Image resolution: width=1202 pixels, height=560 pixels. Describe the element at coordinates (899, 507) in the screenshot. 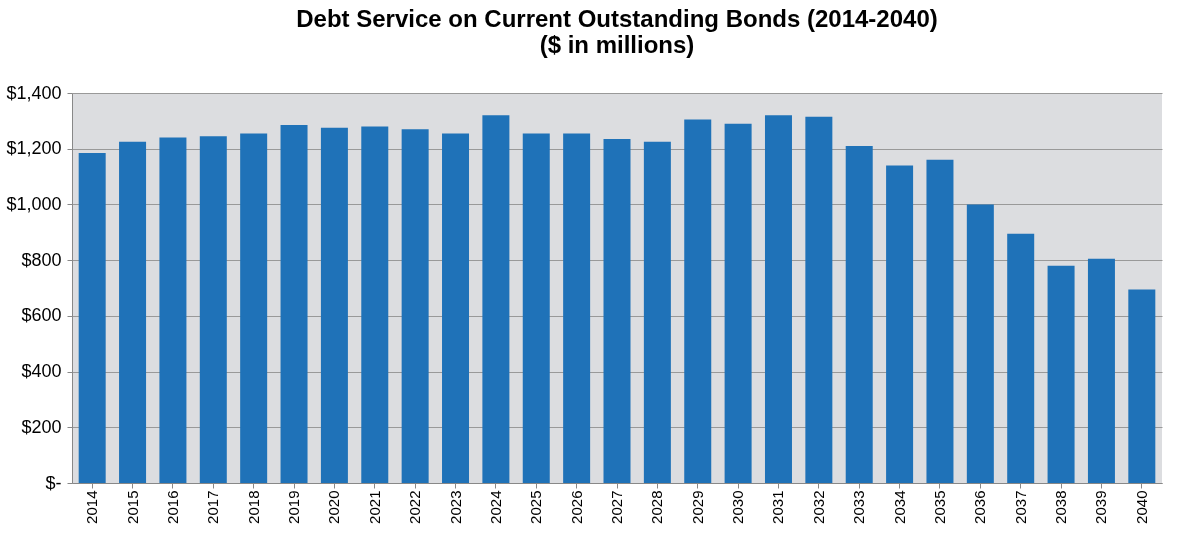

I see `x-tick-label: 2034` at that location.